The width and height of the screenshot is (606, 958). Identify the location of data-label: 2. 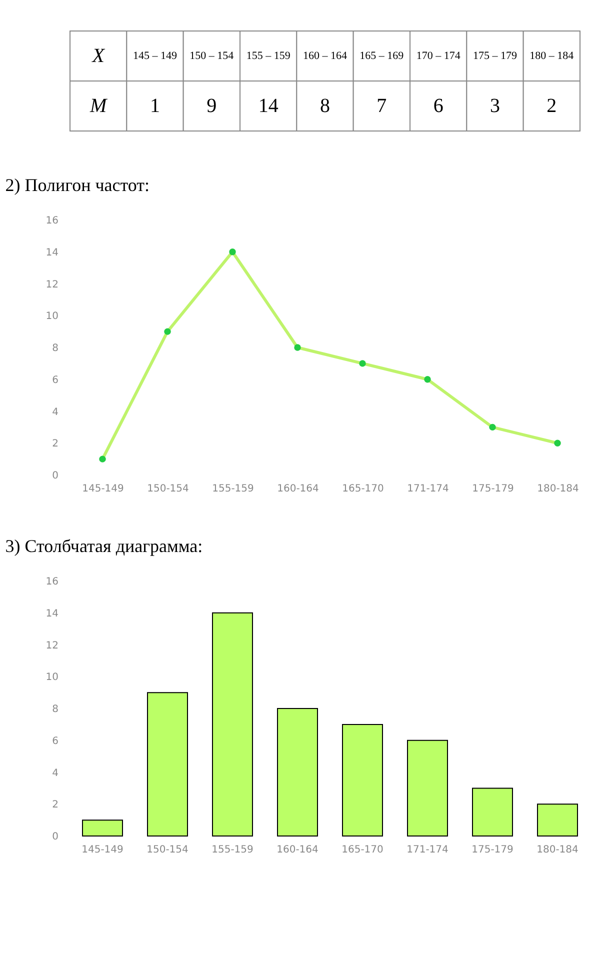
(551, 106).